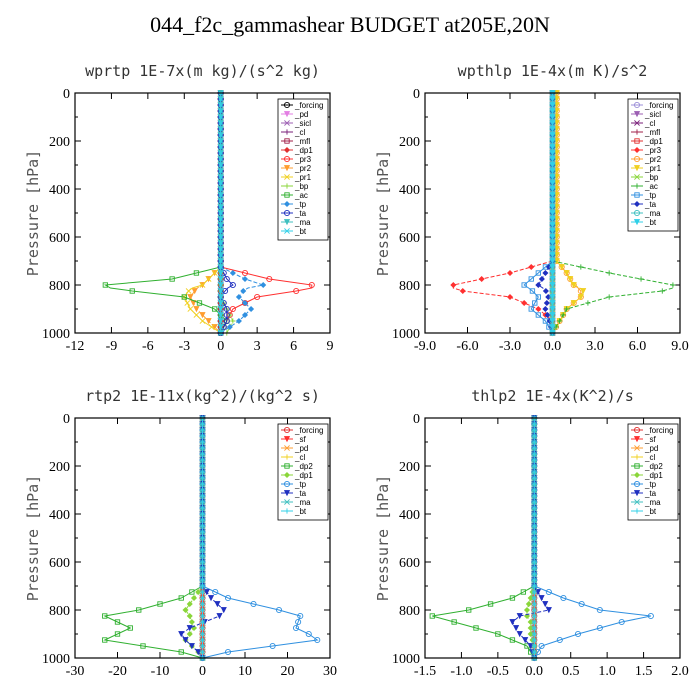 Image resolution: width=700 pixels, height=700 pixels. What do you see at coordinates (303, 472) in the screenshot?
I see `legend: _forcing_sf_pd_cl_dp2_dp1_tp_ta_ma_bt` at bounding box center [303, 472].